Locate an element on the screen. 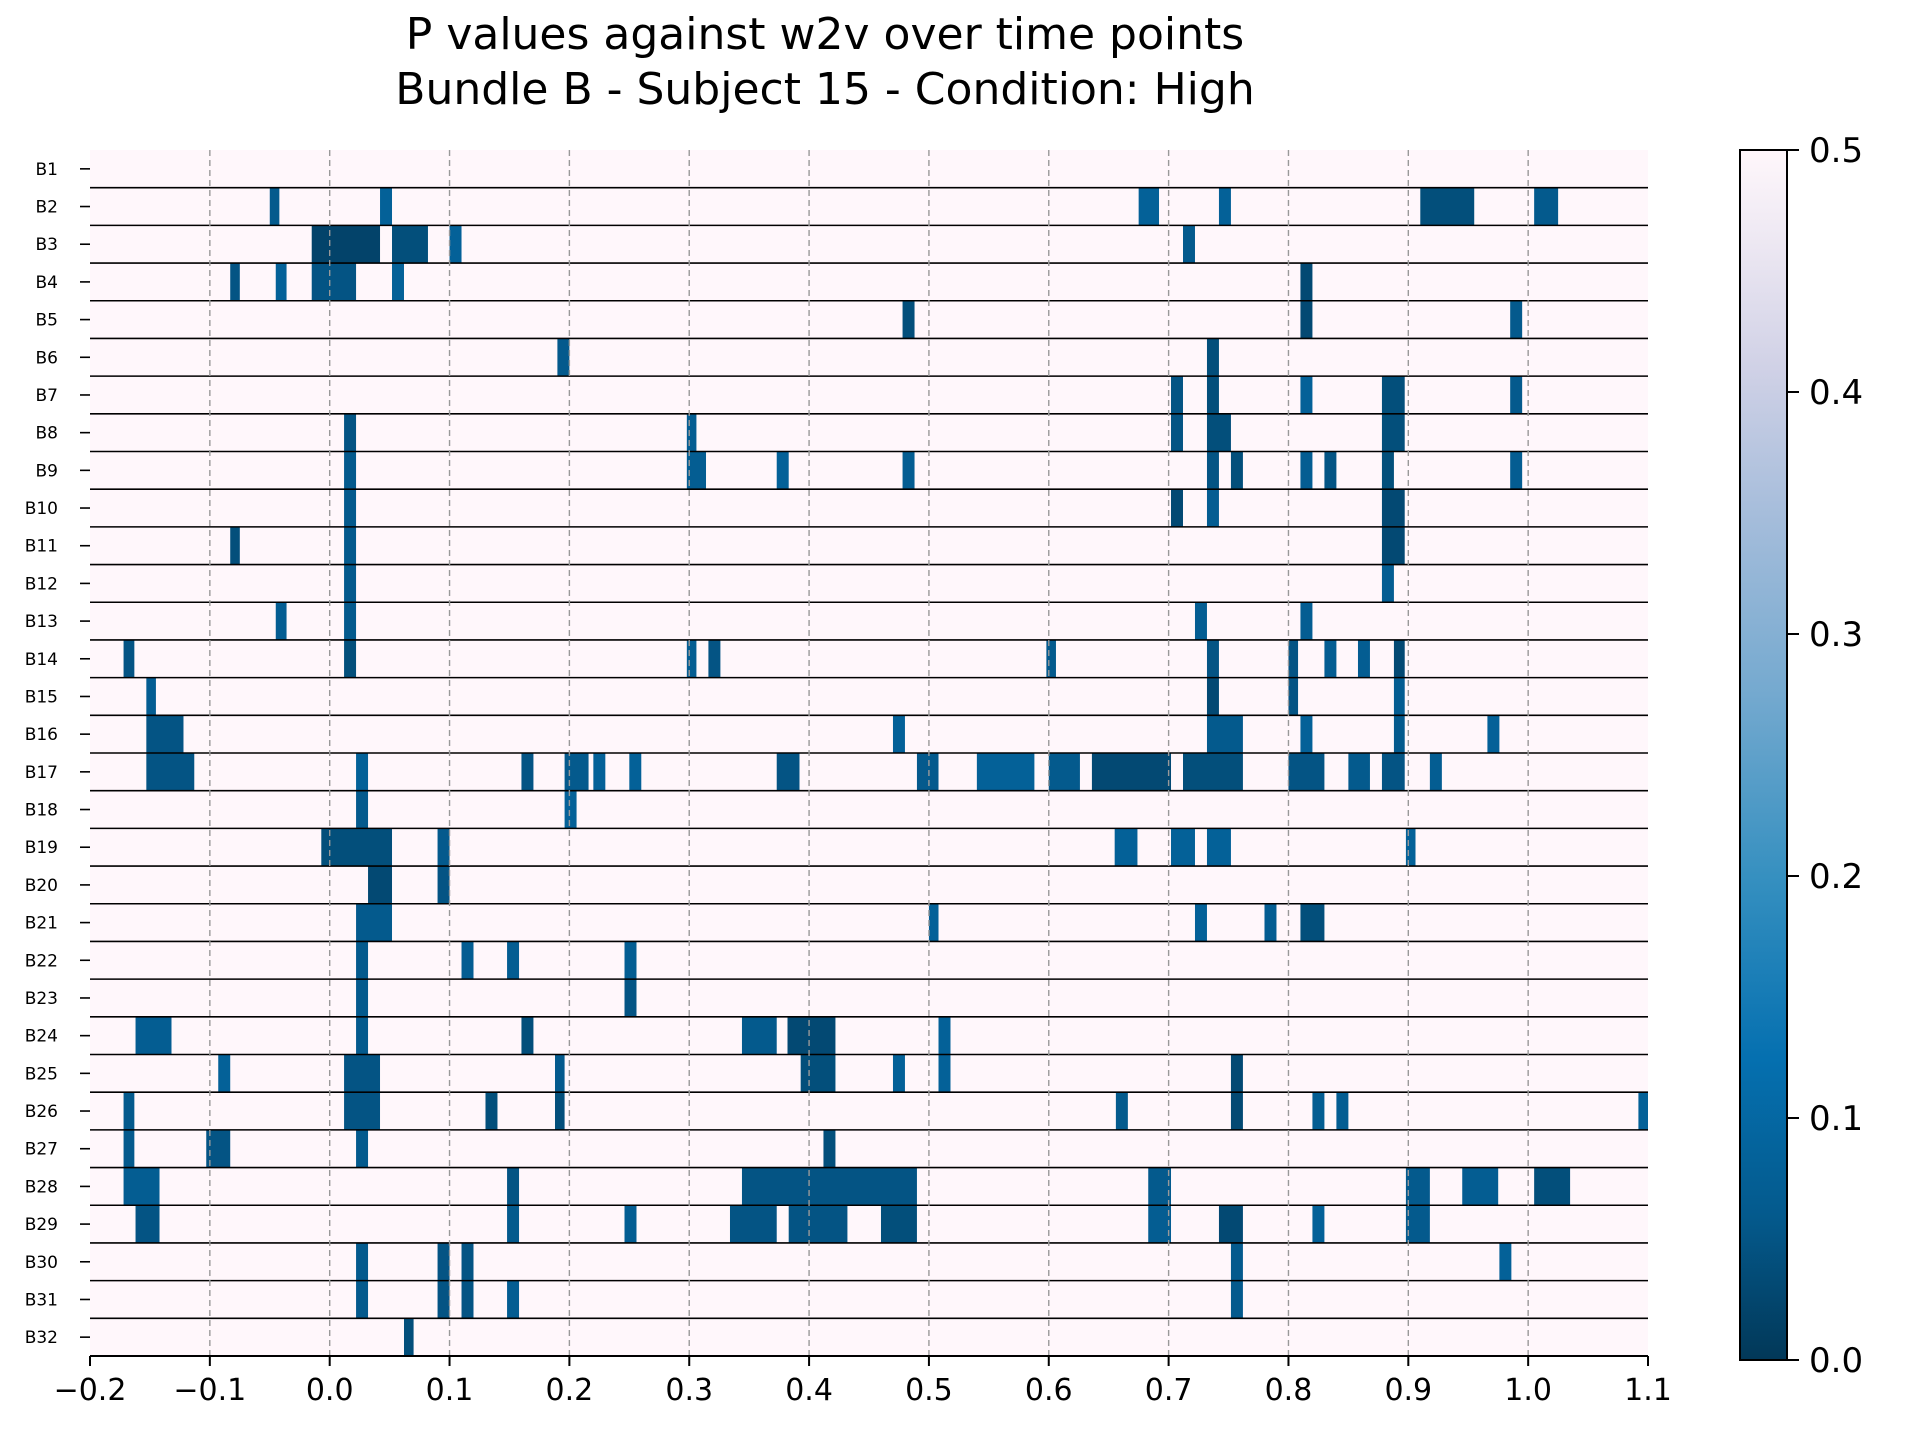  x-tick-label: −0.1 is located at coordinates (209, 1390).